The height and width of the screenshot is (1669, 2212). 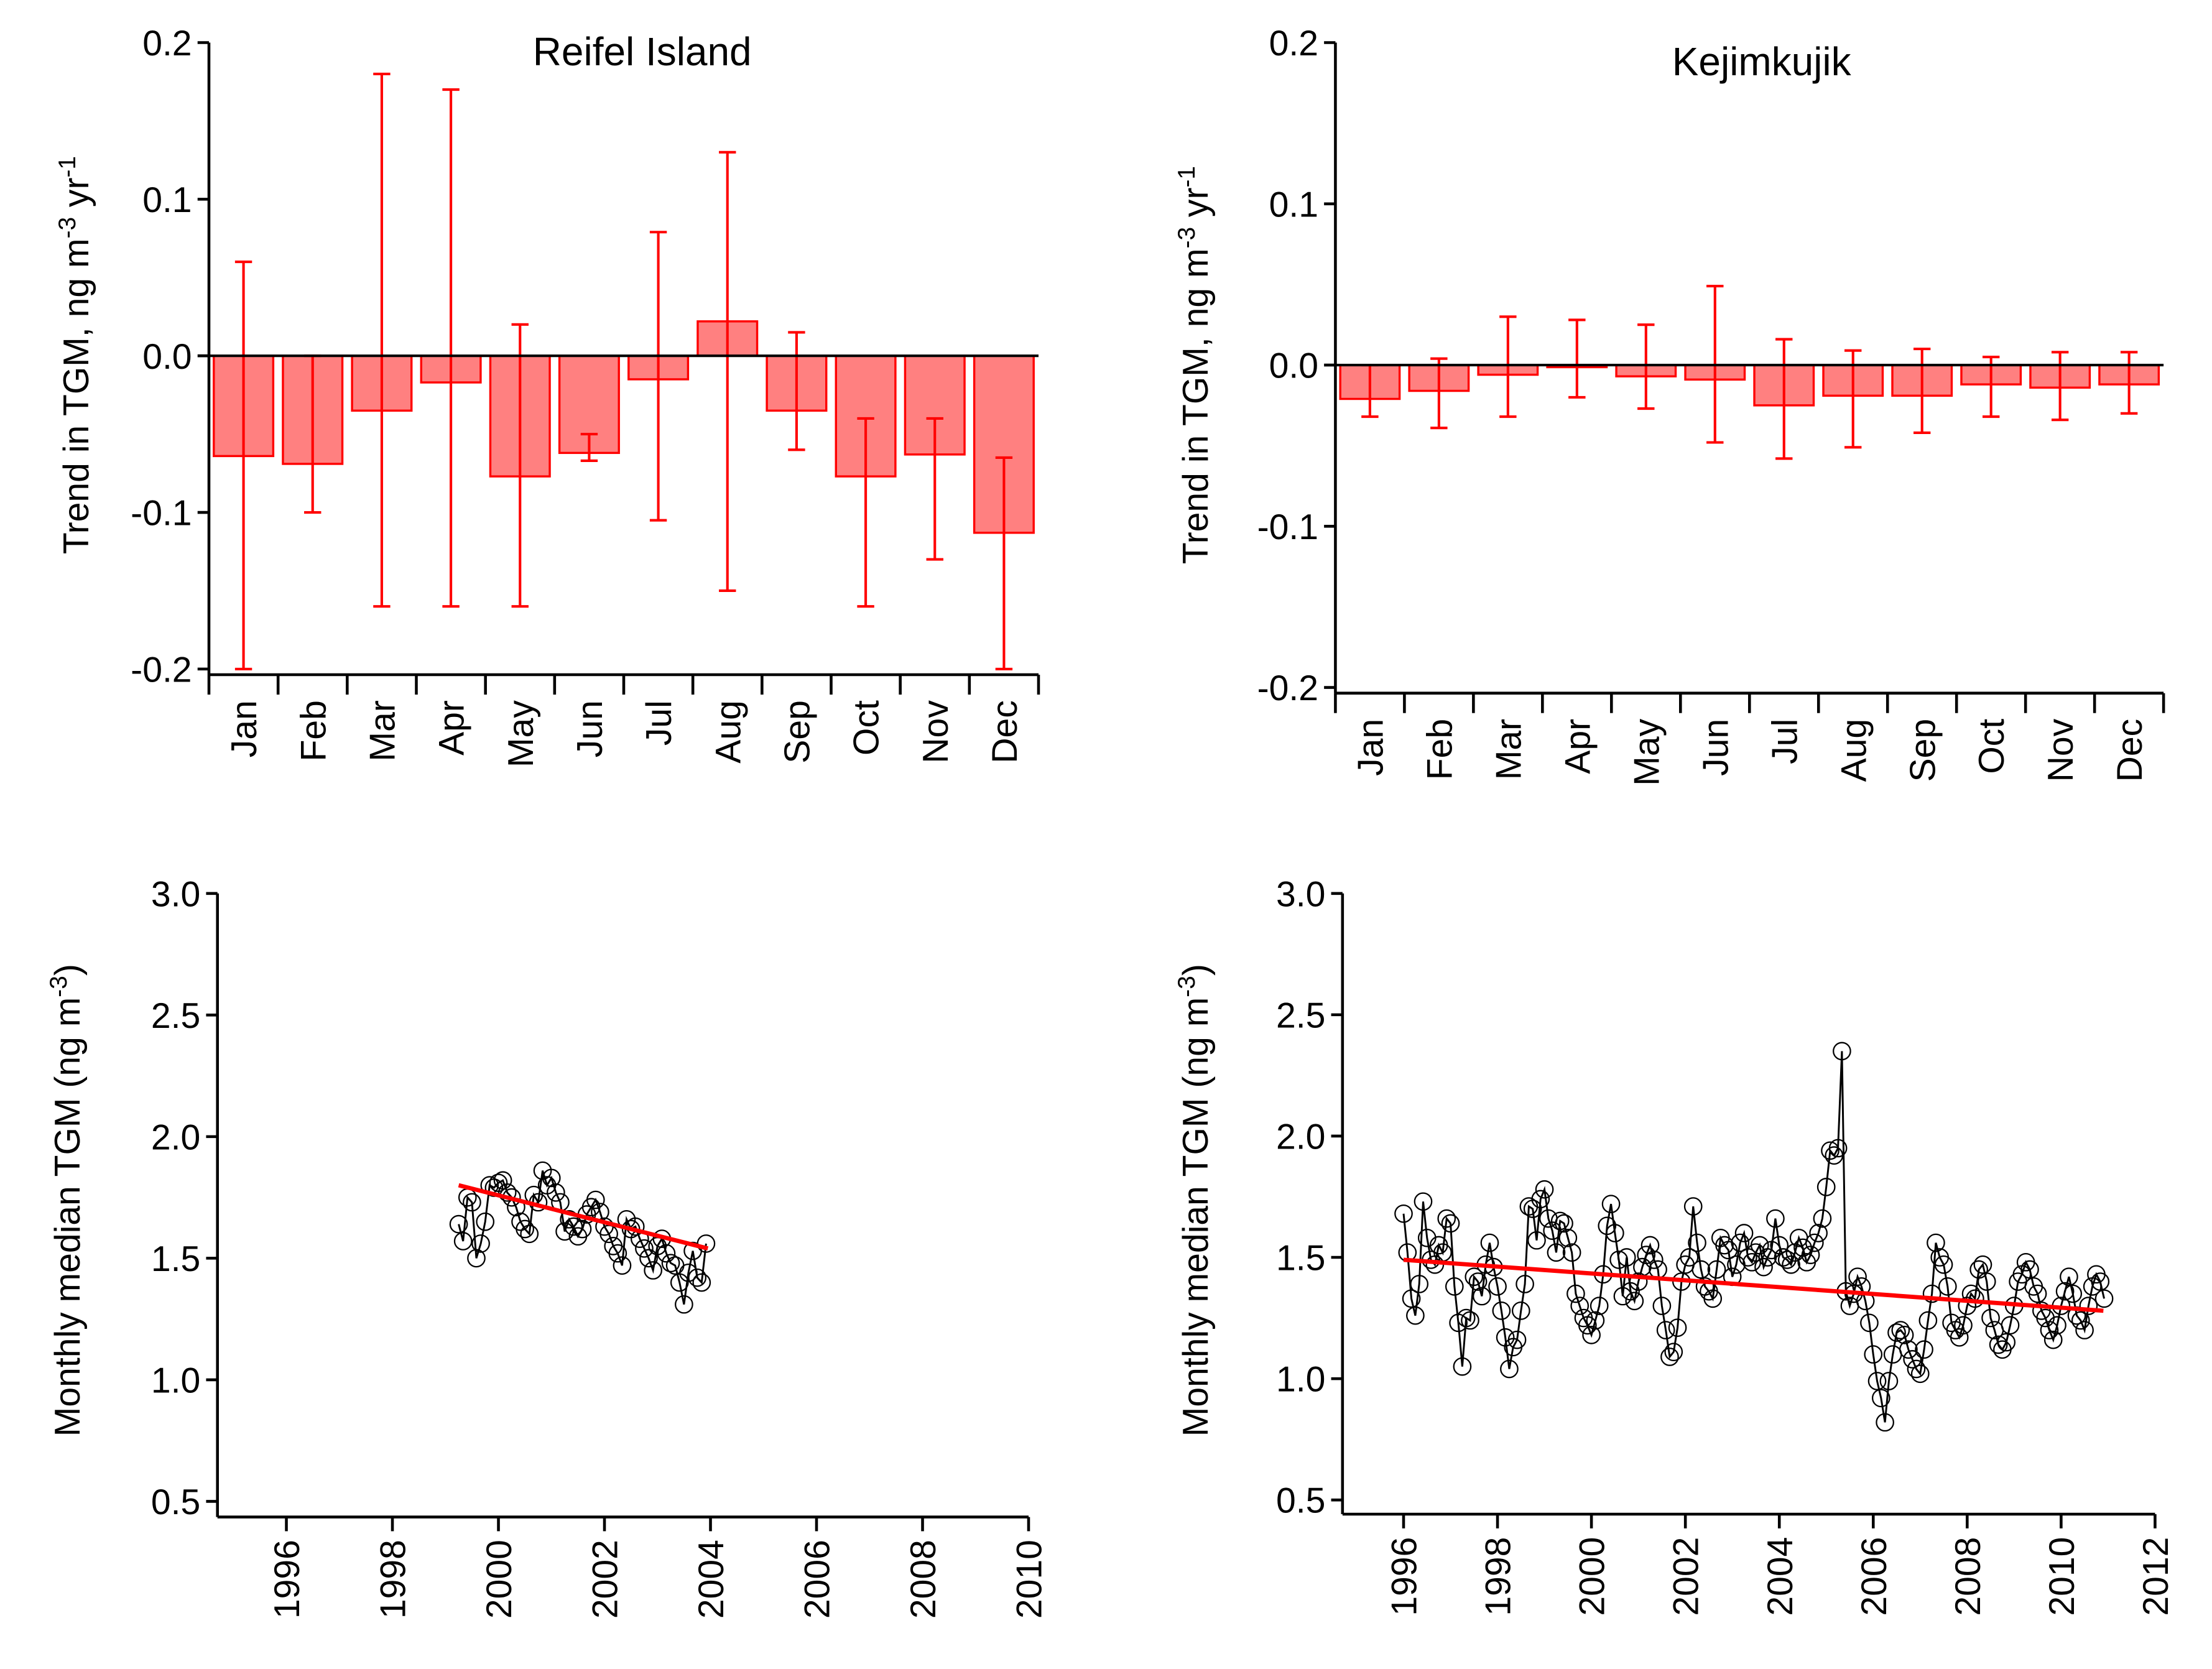 What do you see at coordinates (1578, 746) in the screenshot?
I see `x-tick-label: Apr` at bounding box center [1578, 746].